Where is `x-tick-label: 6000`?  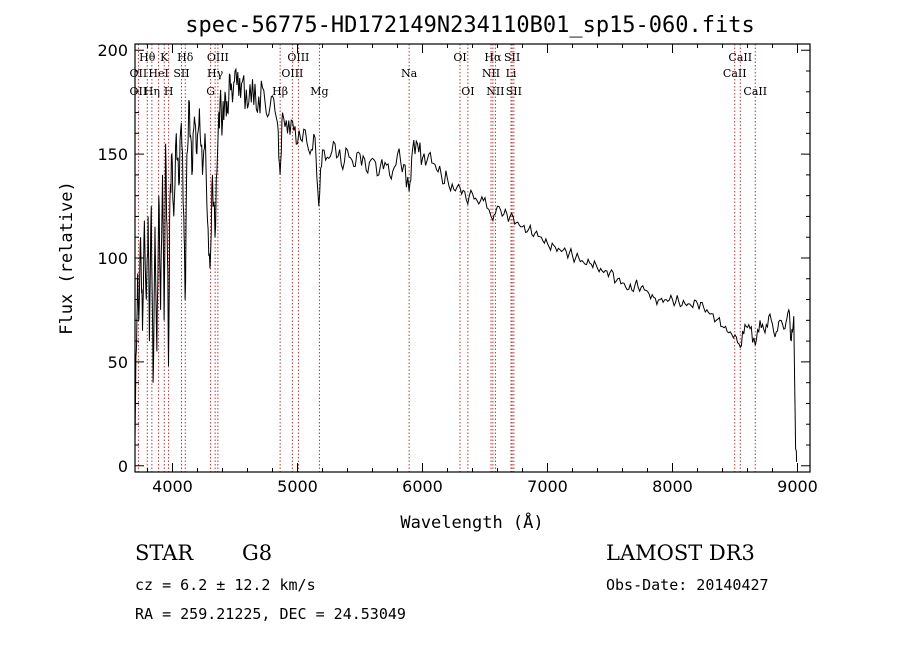
x-tick-label: 6000 is located at coordinates (422, 486).